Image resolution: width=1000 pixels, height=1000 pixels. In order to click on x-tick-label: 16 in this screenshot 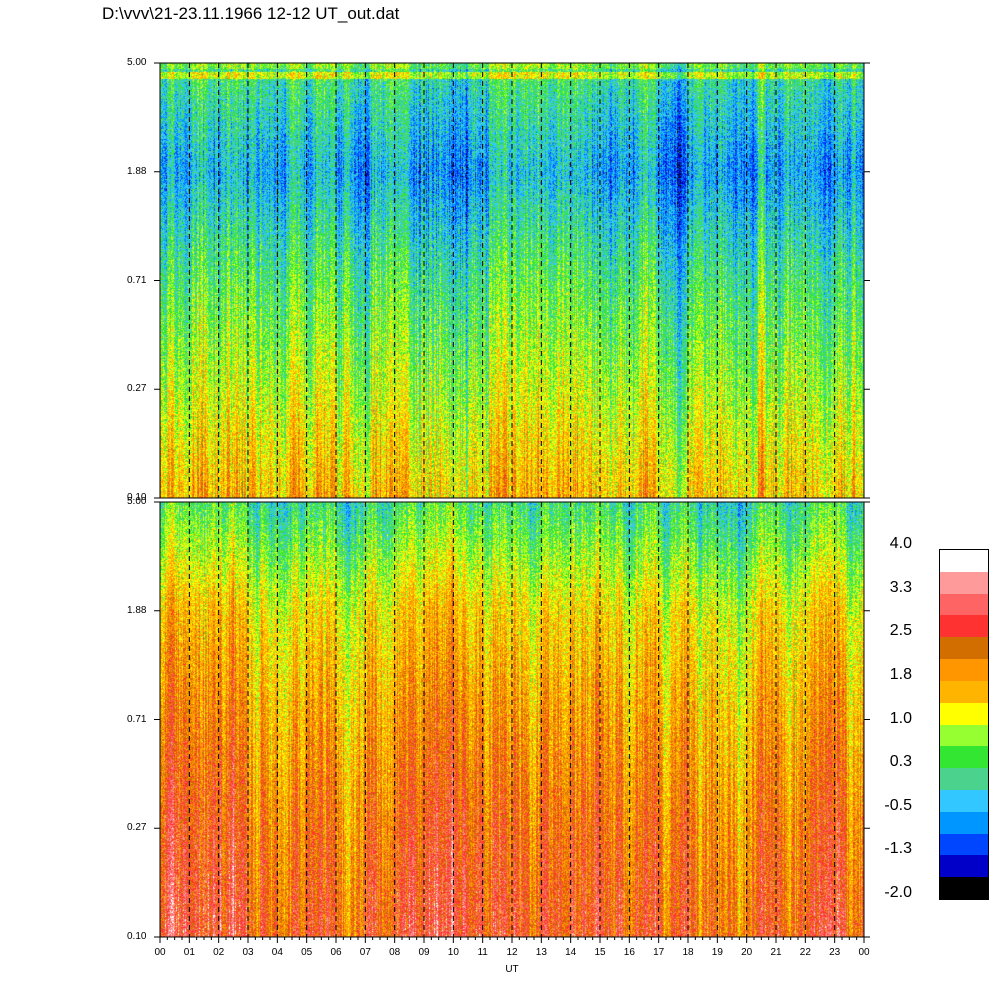, I will do `click(629, 952)`.